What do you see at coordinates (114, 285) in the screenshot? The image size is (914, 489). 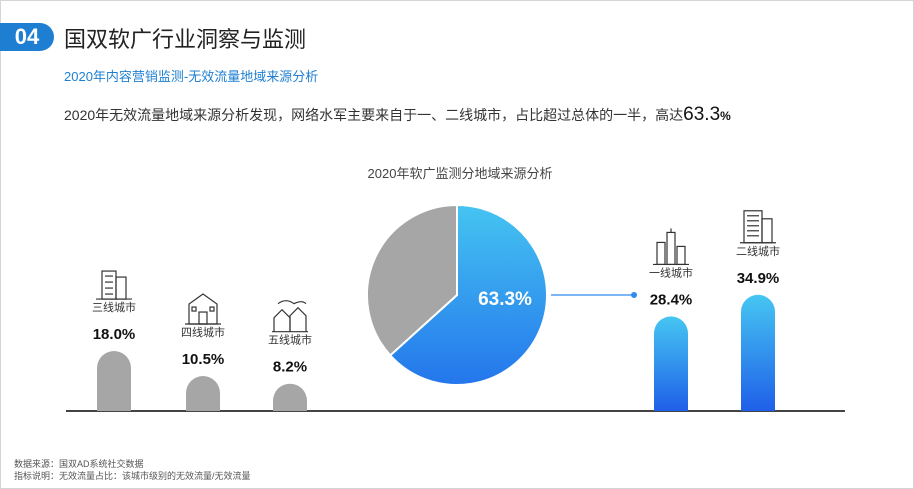 I see `apartment-building-icon` at bounding box center [114, 285].